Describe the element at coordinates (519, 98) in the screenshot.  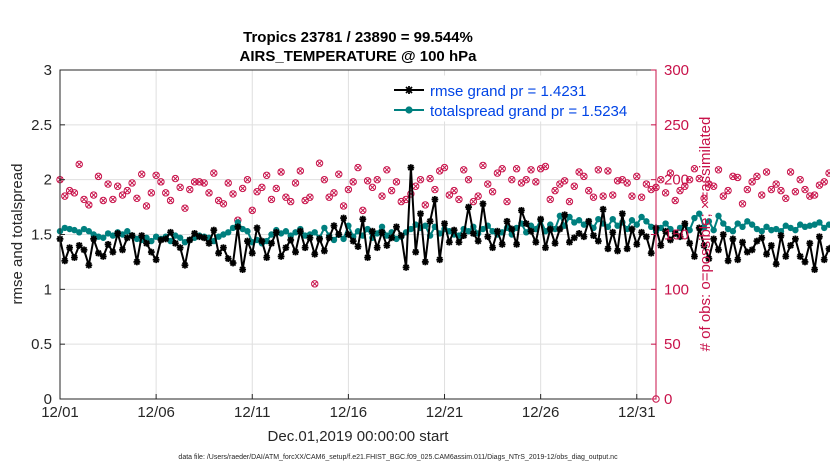
I see `legend-box` at that location.